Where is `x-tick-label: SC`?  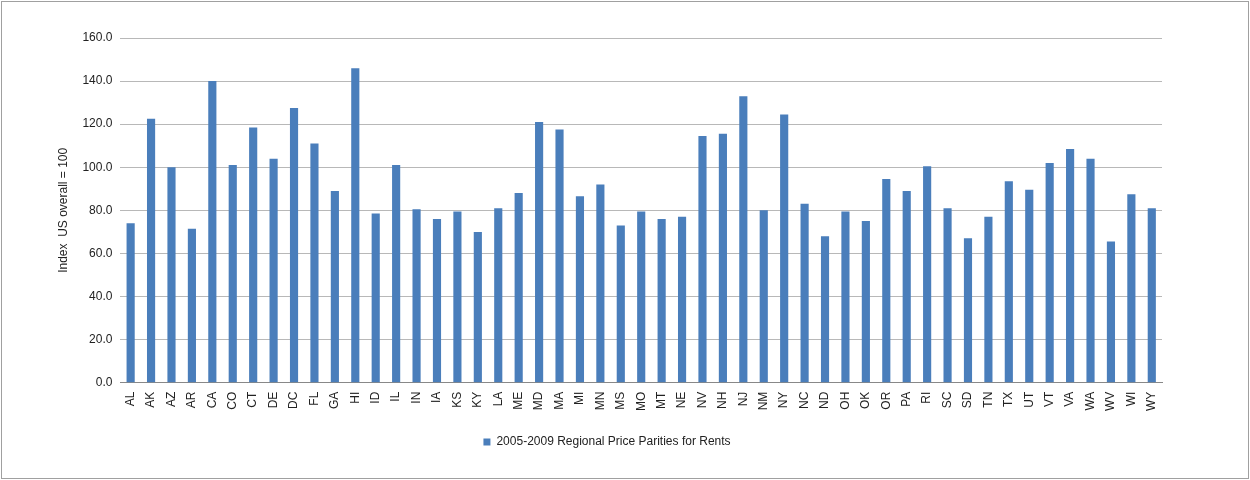
x-tick-label: SC is located at coordinates (946, 400).